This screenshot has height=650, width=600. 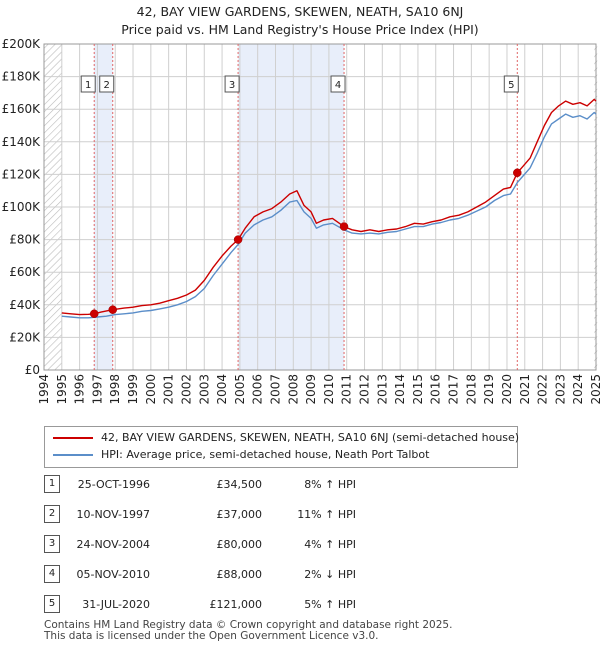 I want to click on y-tick-label: £0, so click(x=32, y=370).